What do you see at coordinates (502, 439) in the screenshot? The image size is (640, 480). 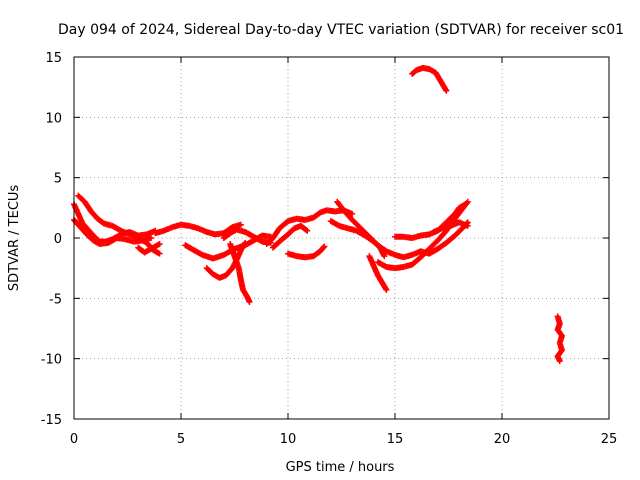 I see `x-tick-label: 20` at bounding box center [502, 439].